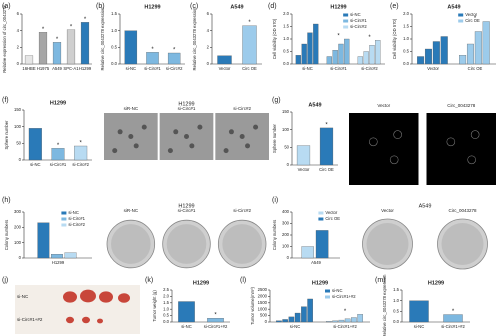 The image size is (500, 336). What do you see at coordinates (394, 38) in the screenshot?
I see `y-axis-label: Cell viability (OD 570)` at bounding box center [394, 38].